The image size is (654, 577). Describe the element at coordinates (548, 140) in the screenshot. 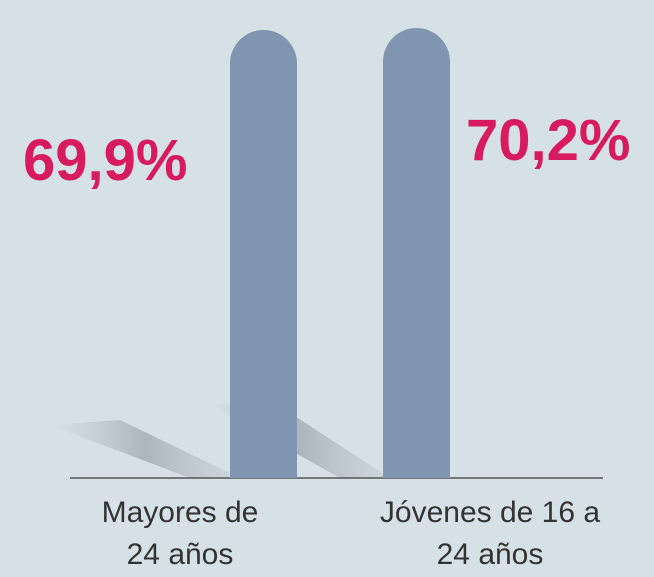

I see `value-label: 70,2%` at that location.